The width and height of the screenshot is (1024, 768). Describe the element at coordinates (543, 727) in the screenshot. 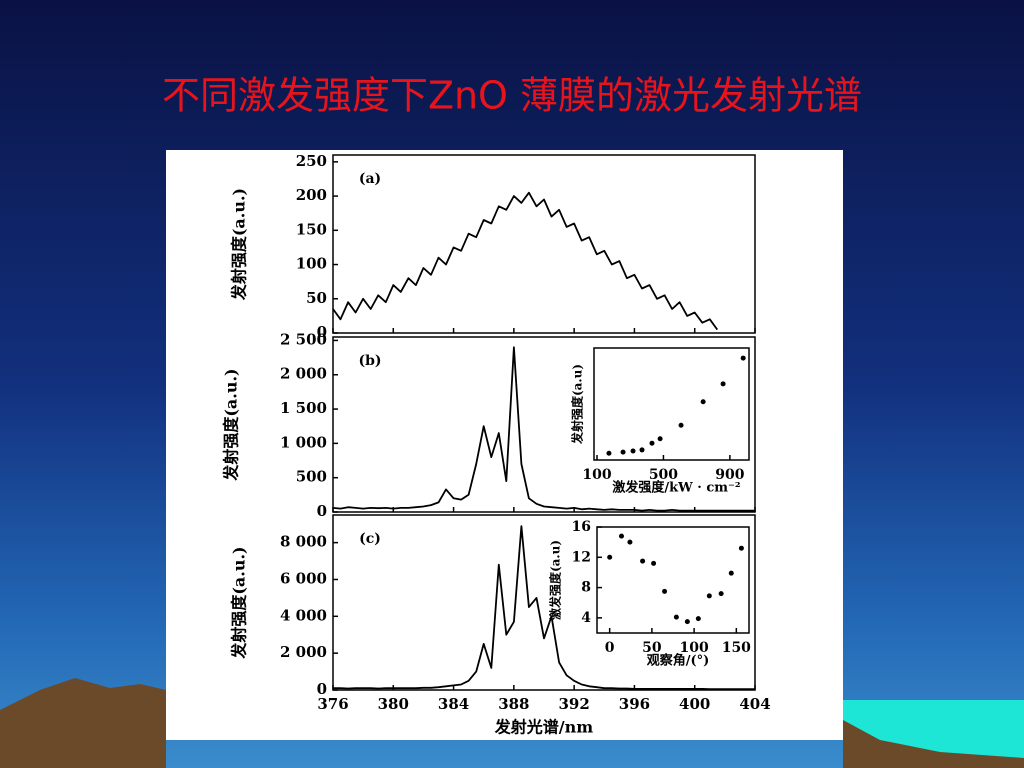

I see `x-axis-title: 发射光谱/nm` at that location.